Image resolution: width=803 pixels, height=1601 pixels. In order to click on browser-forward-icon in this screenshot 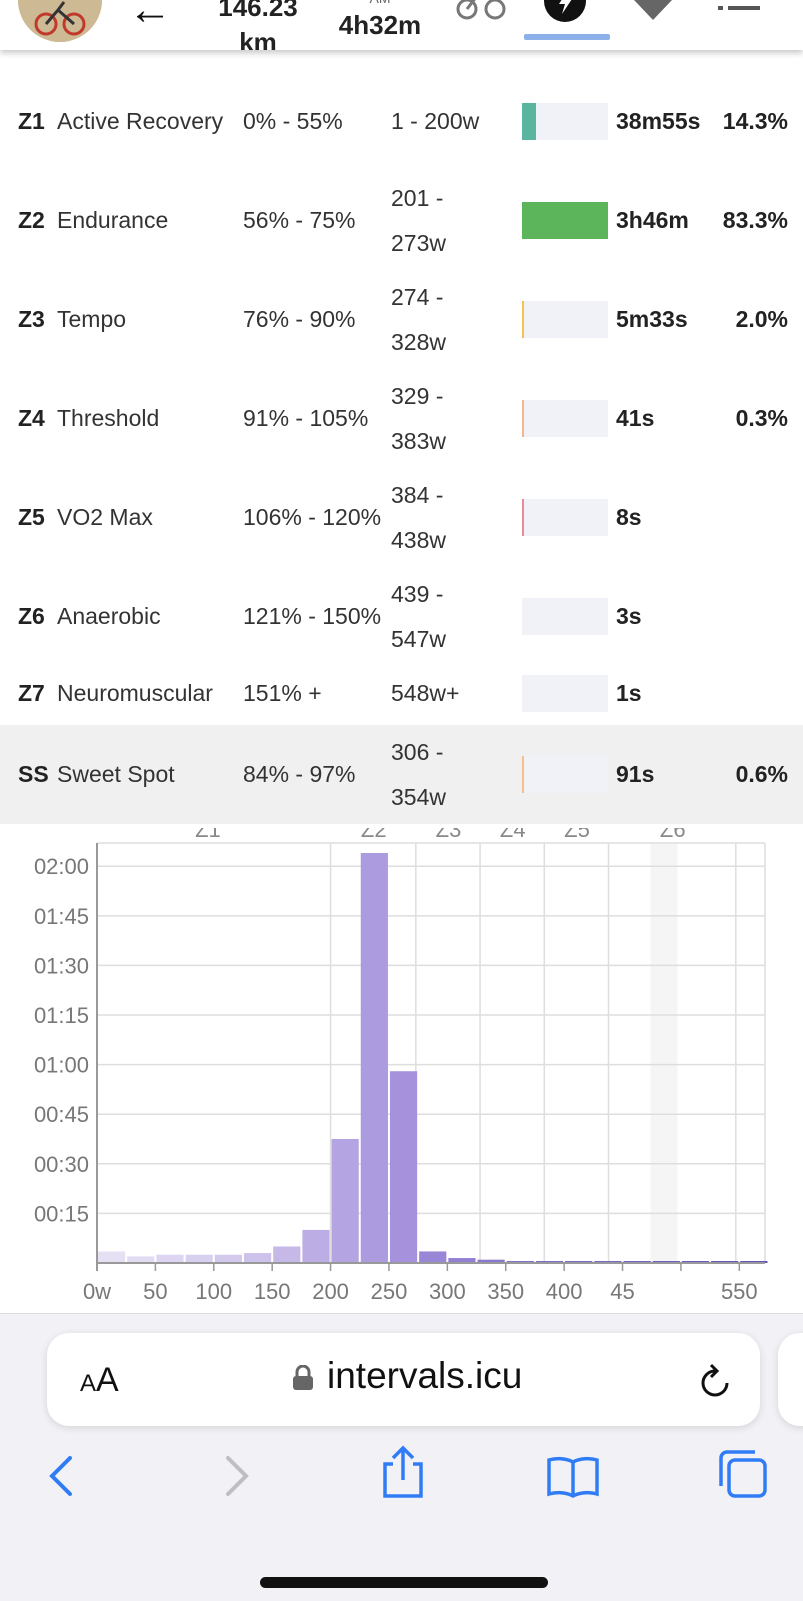, I will do `click(237, 1478)`.